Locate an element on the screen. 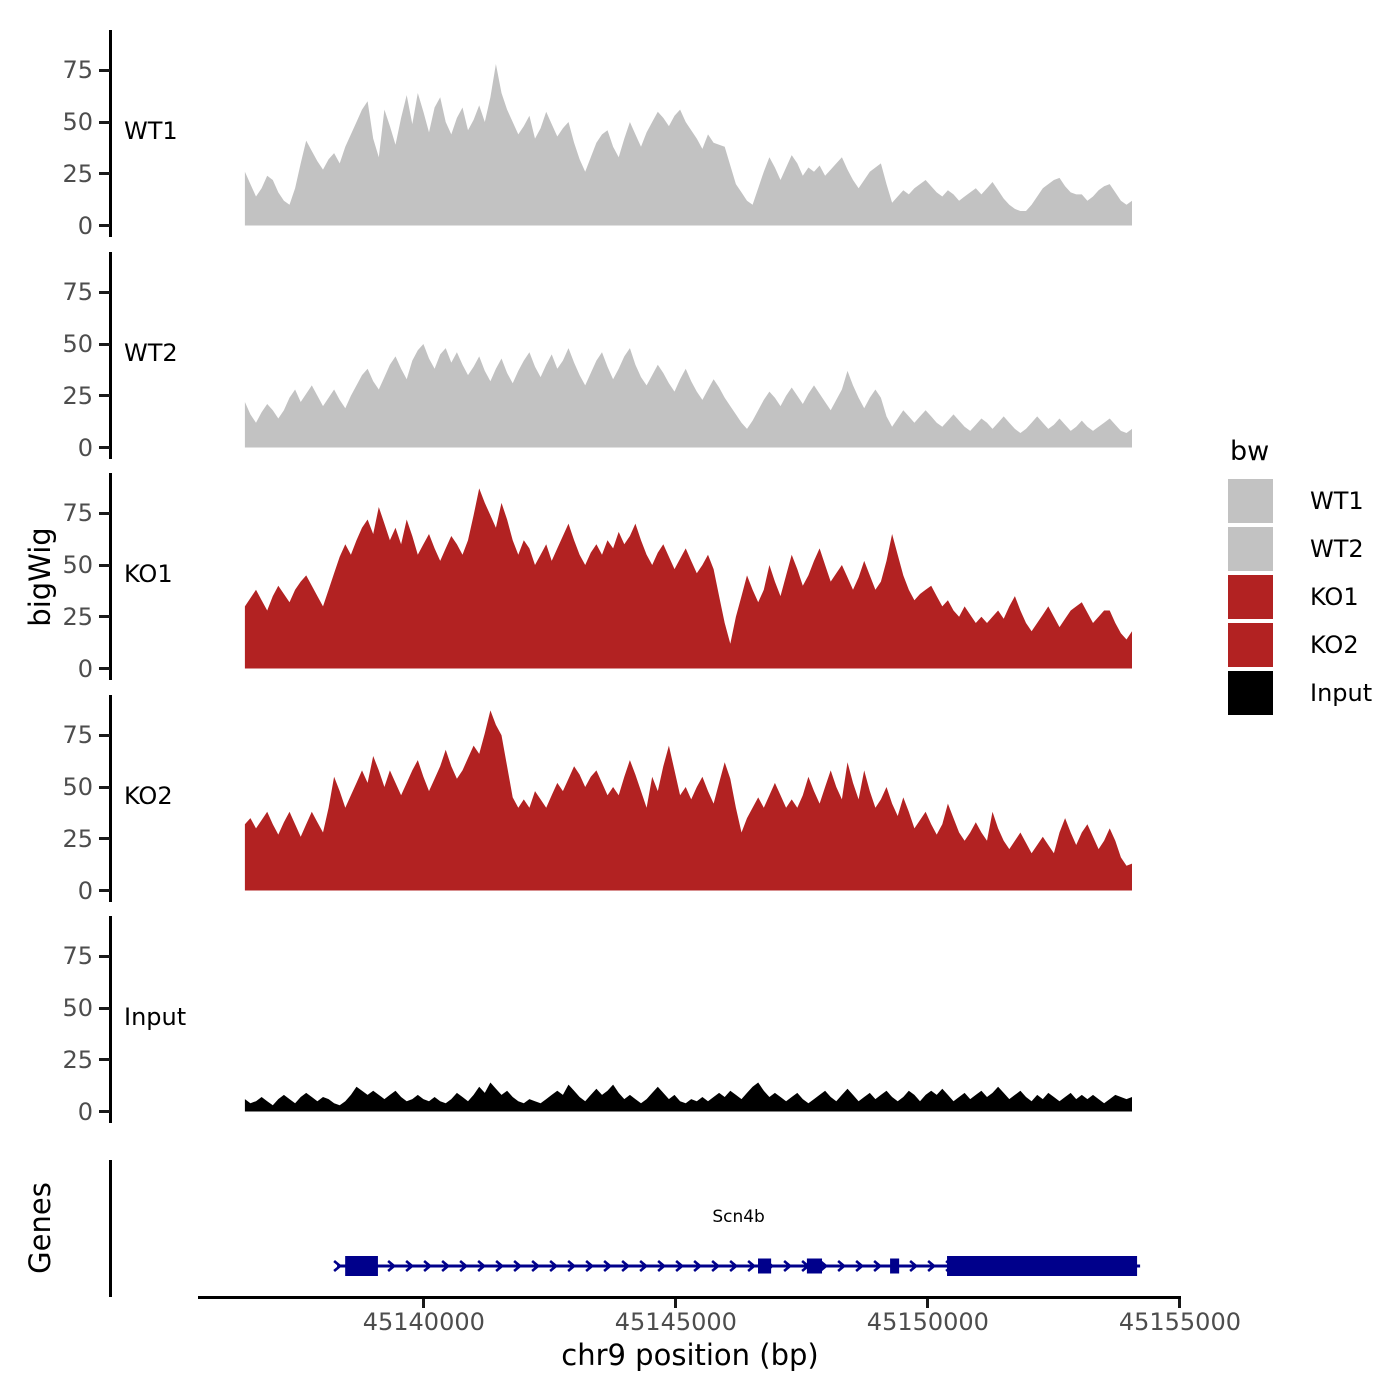 Image resolution: width=1400 pixels, height=1400 pixels. track-label-input: Input is located at coordinates (155, 1017).